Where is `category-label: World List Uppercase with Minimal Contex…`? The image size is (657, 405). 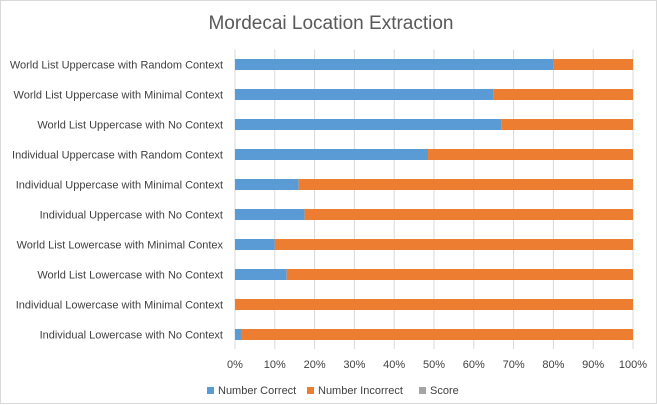
category-label: World List Uppercase with Minimal Contex… is located at coordinates (118, 96).